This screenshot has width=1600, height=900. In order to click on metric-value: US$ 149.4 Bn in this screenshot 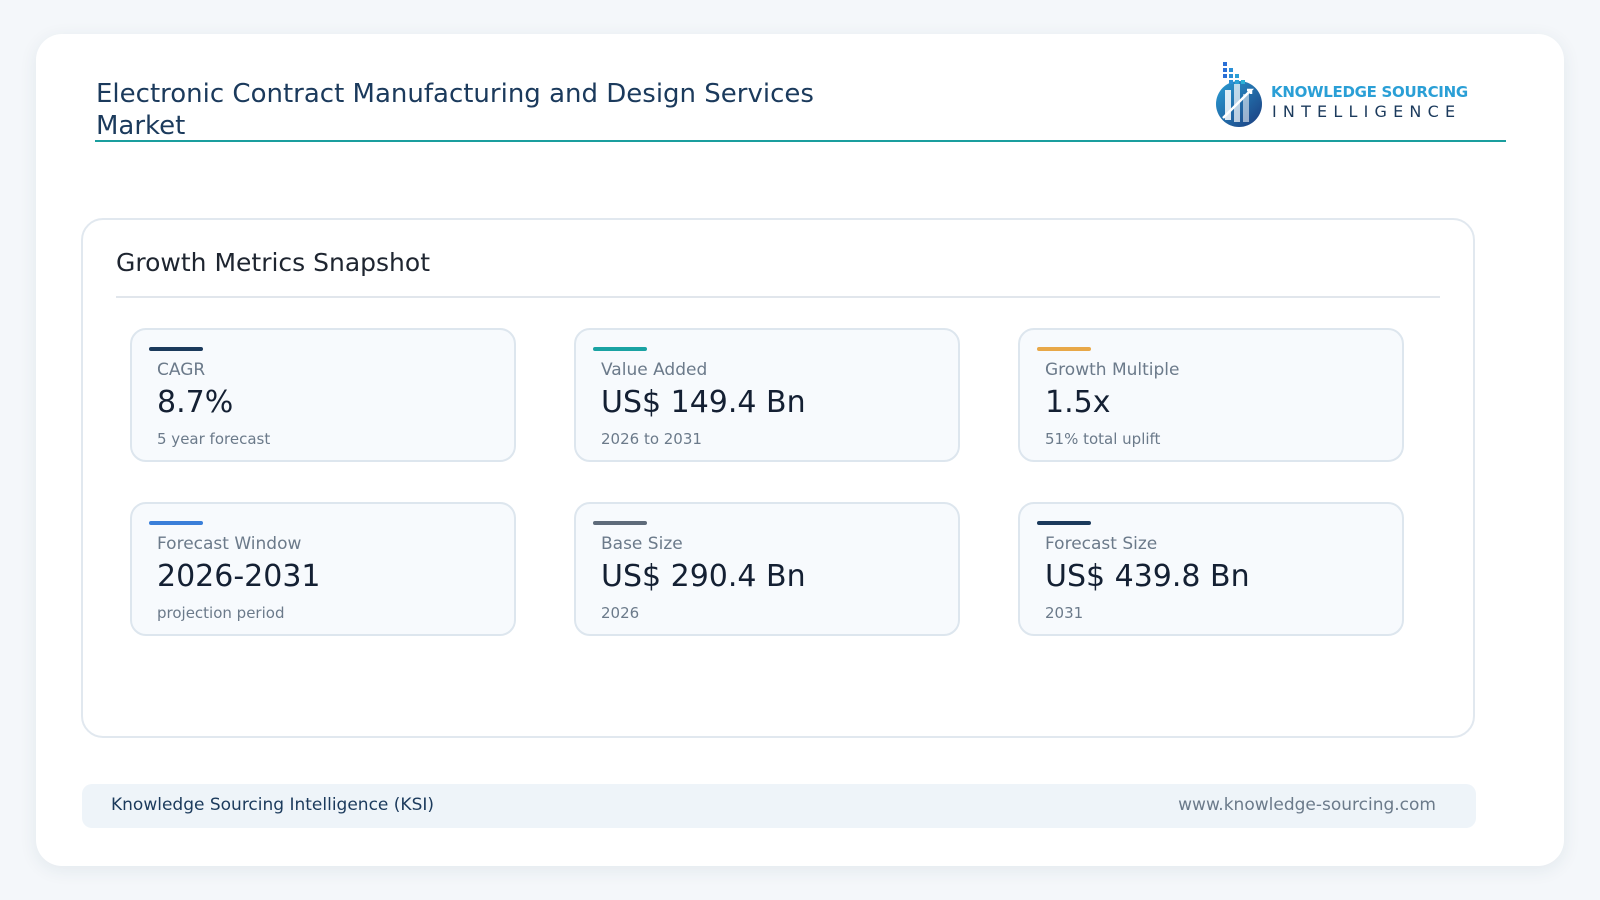, I will do `click(703, 402)`.